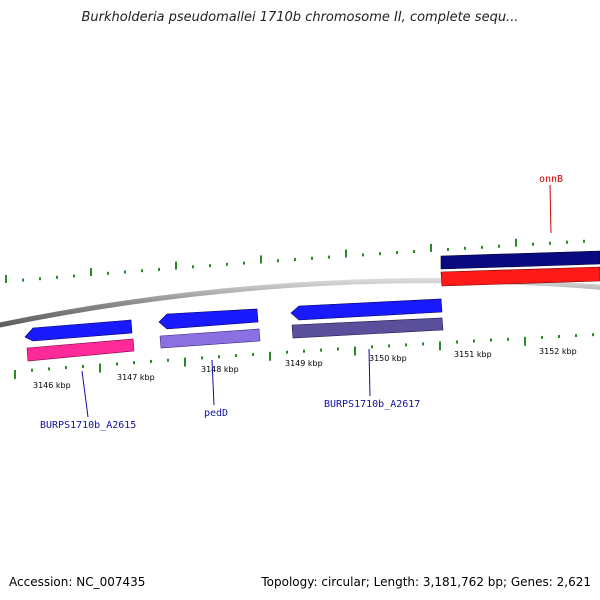 This screenshot has height=600, width=600. Describe the element at coordinates (558, 351) in the screenshot. I see `tick-label-3152: 3152 kbp` at that location.